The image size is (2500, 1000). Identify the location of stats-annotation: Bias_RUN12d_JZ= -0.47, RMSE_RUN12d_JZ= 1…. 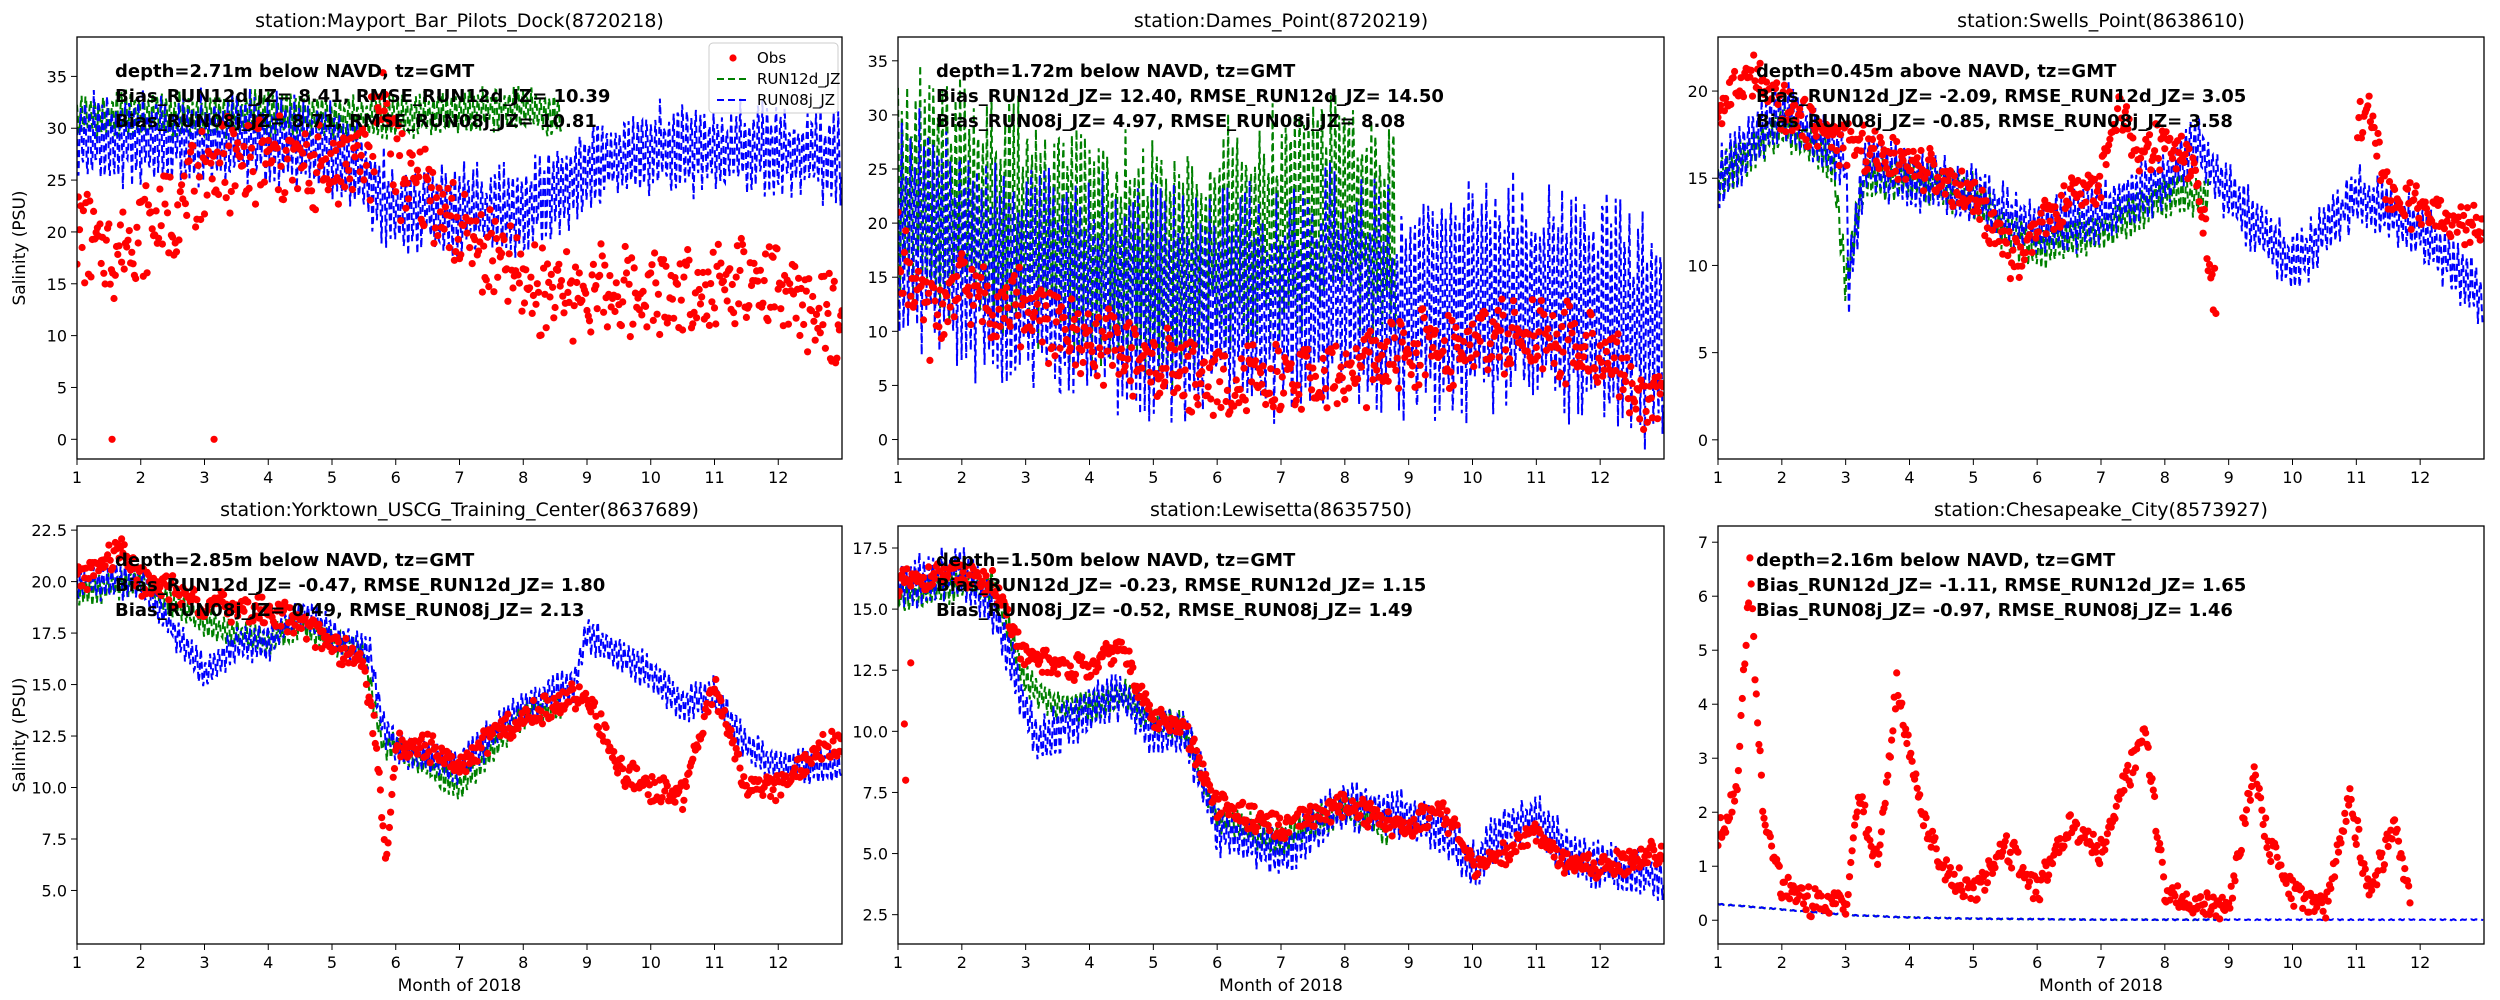
(360, 585).